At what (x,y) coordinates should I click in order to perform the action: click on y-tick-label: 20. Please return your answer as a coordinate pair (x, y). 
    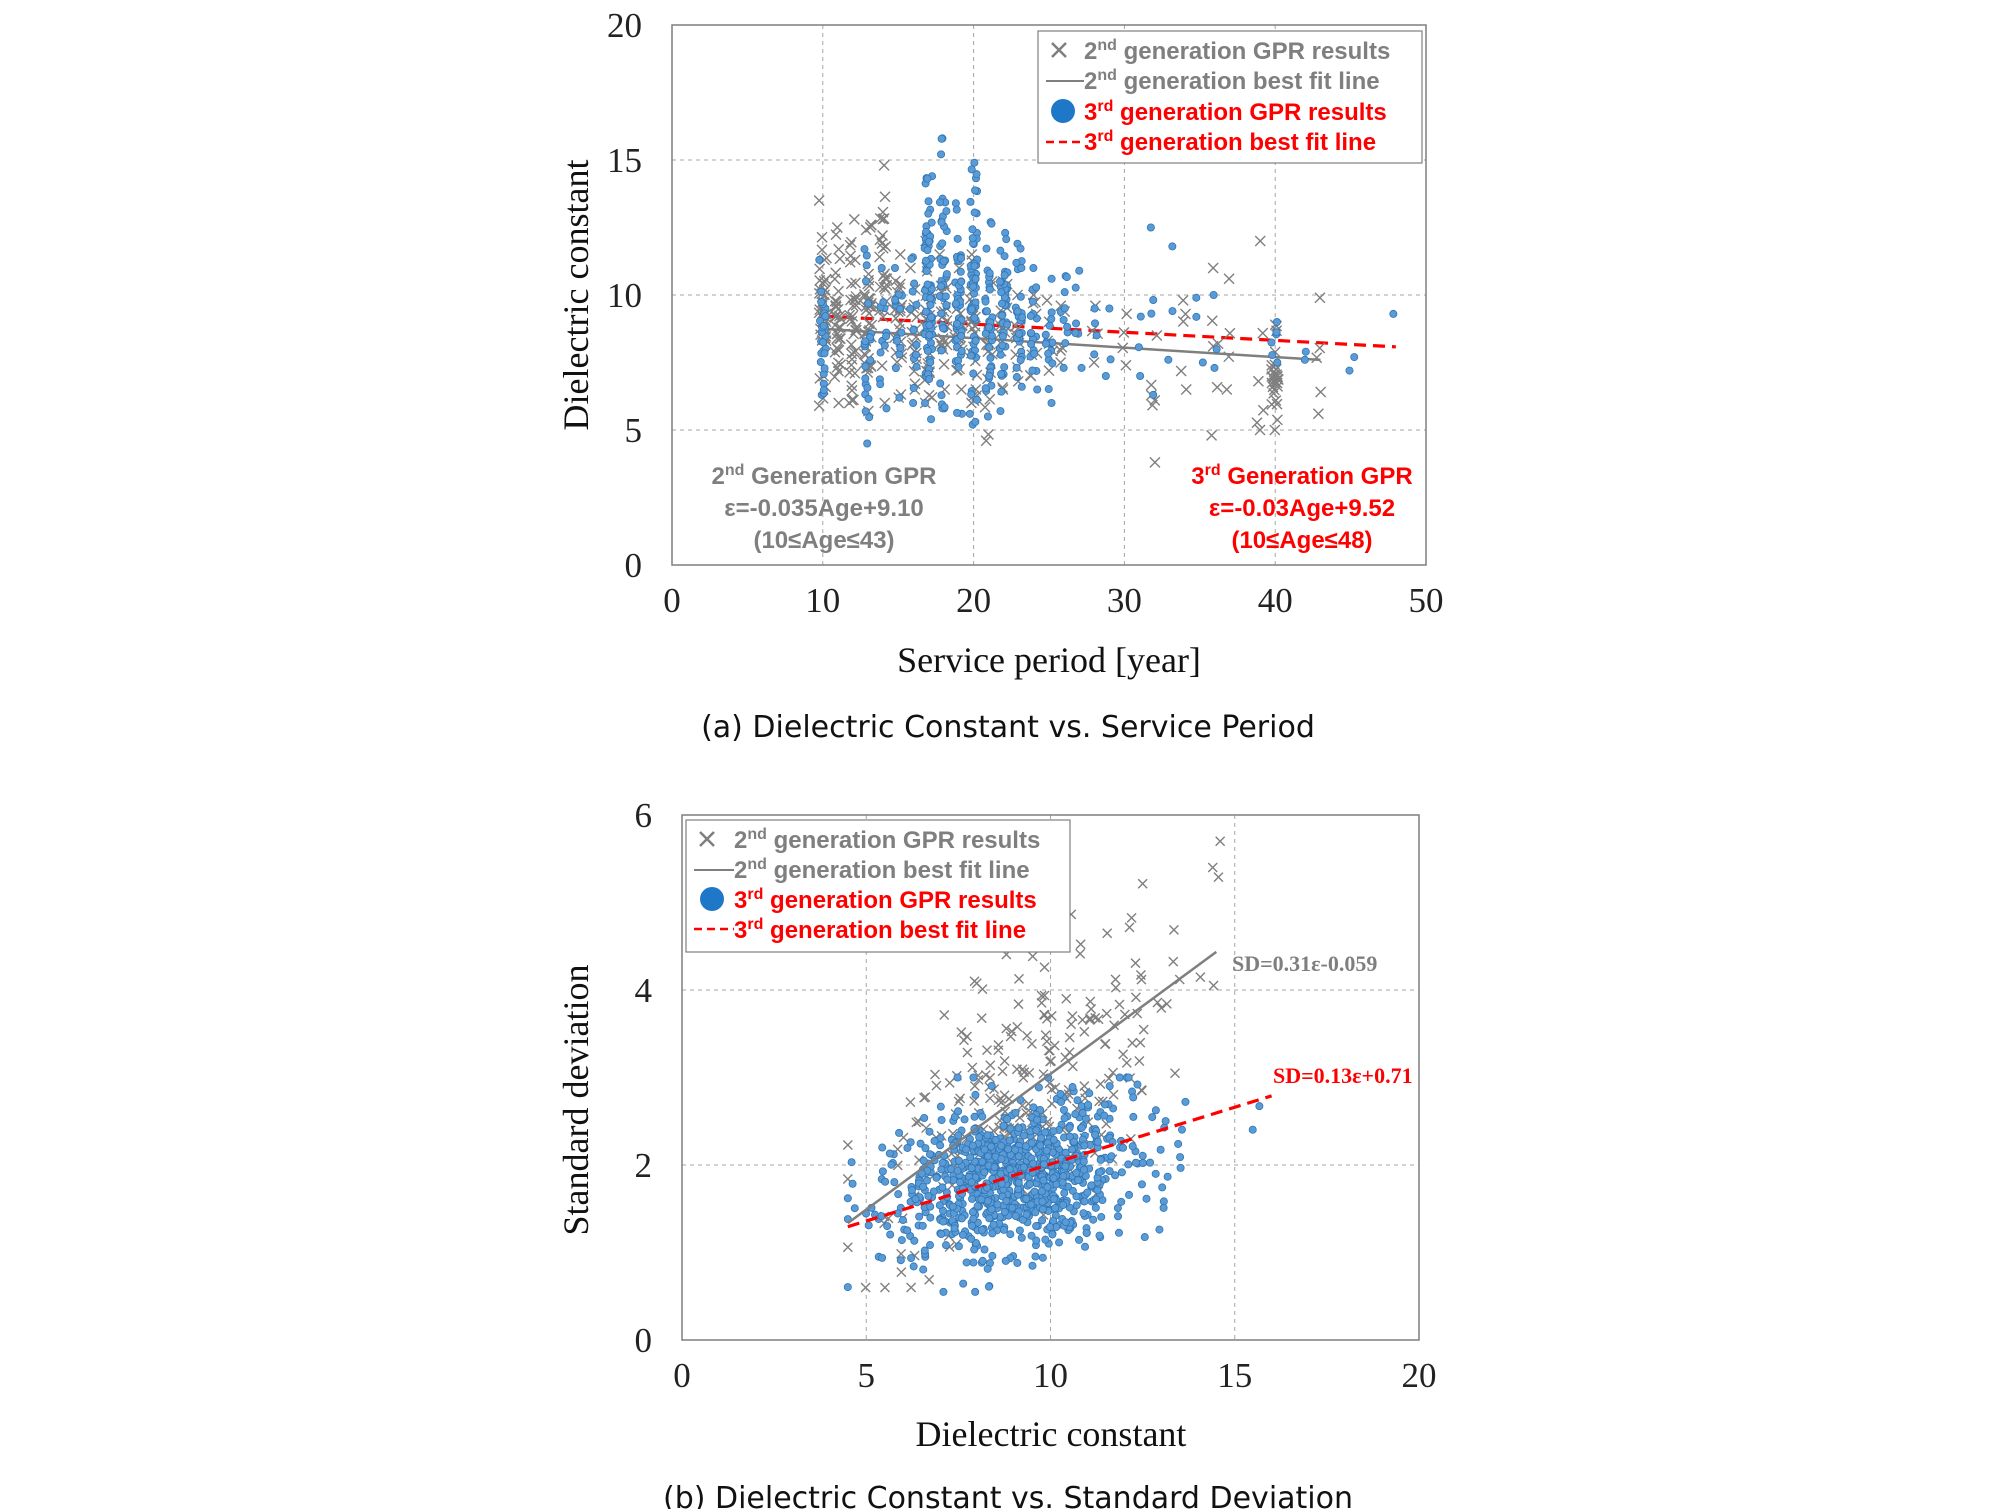
    Looking at the image, I should click on (624, 25).